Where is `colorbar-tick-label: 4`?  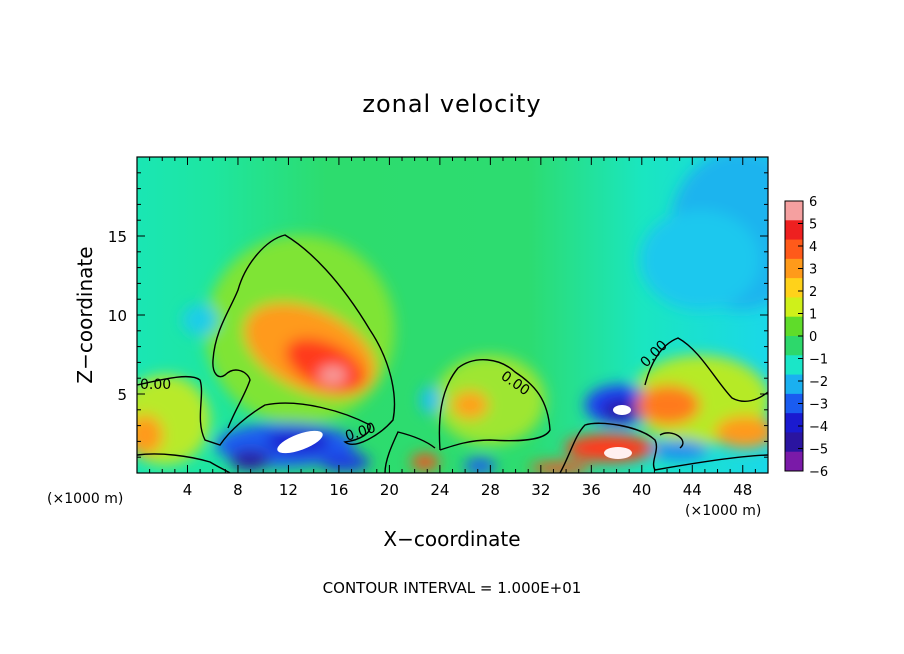
colorbar-tick-label: 4 is located at coordinates (813, 247).